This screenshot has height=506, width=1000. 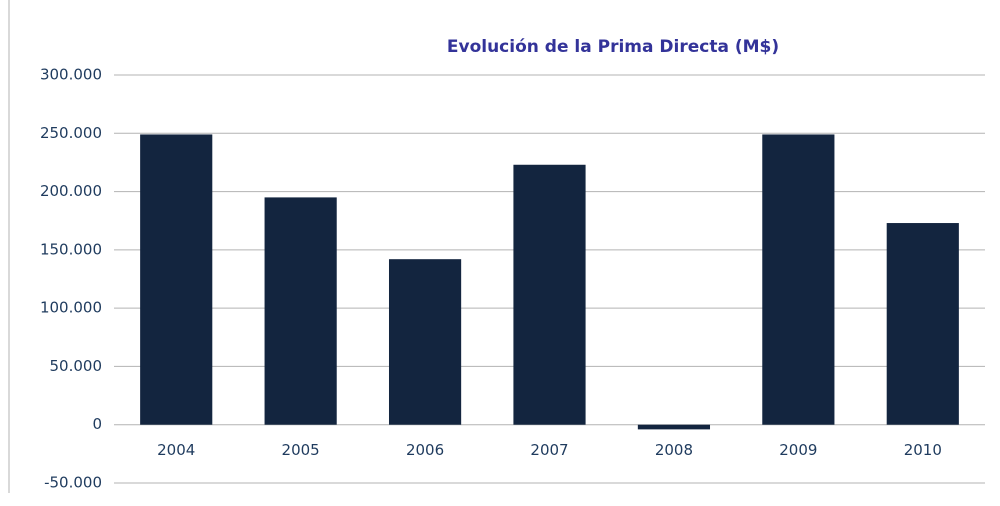 I want to click on y-tick-label: 150.000, so click(x=71, y=249).